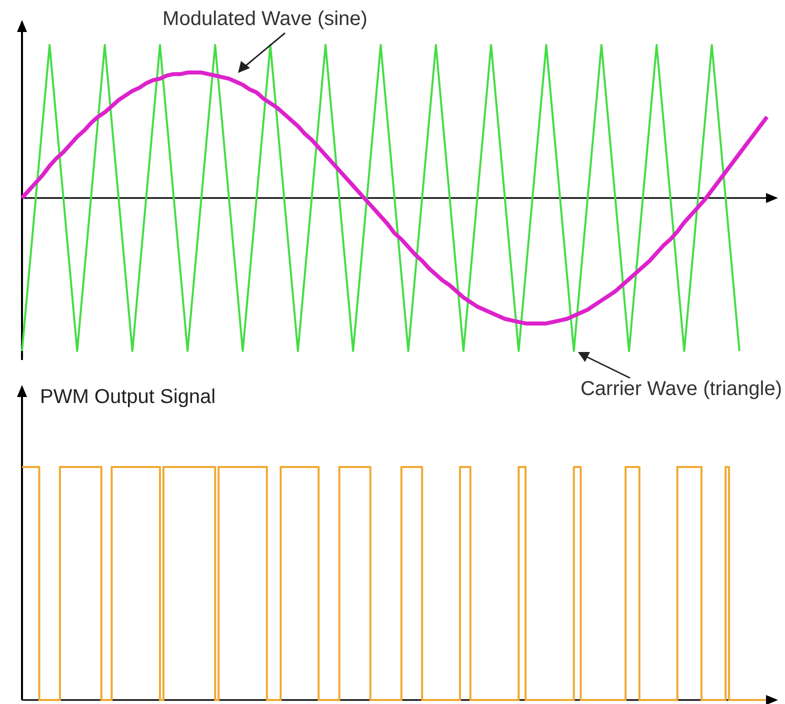 This screenshot has height=704, width=785. I want to click on text: Carrier Wave (triangle), so click(681, 389).